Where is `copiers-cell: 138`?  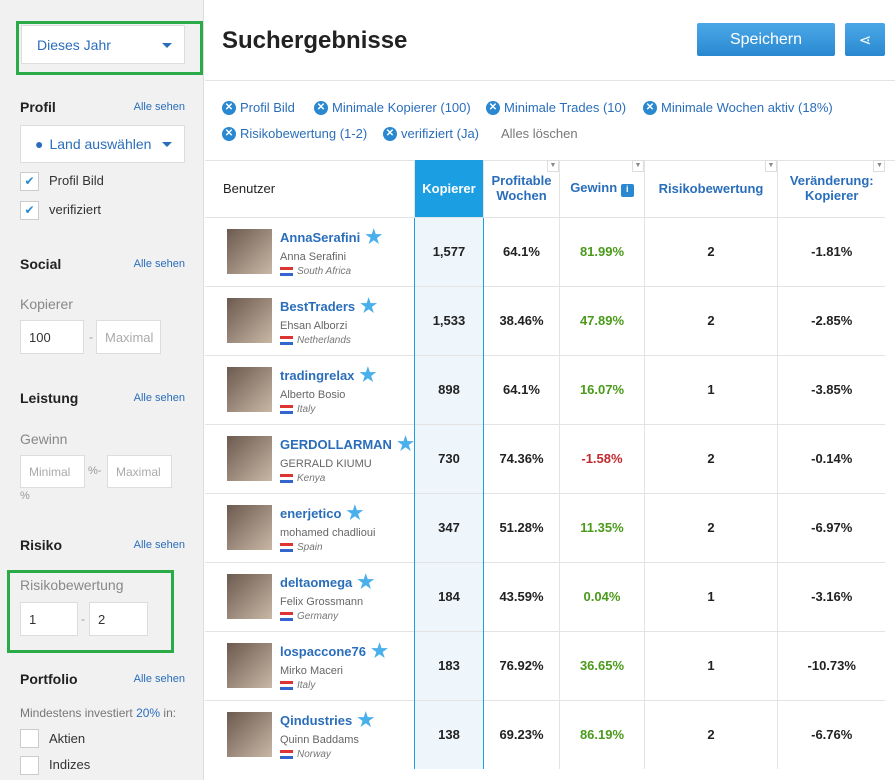 copiers-cell: 138 is located at coordinates (448, 734).